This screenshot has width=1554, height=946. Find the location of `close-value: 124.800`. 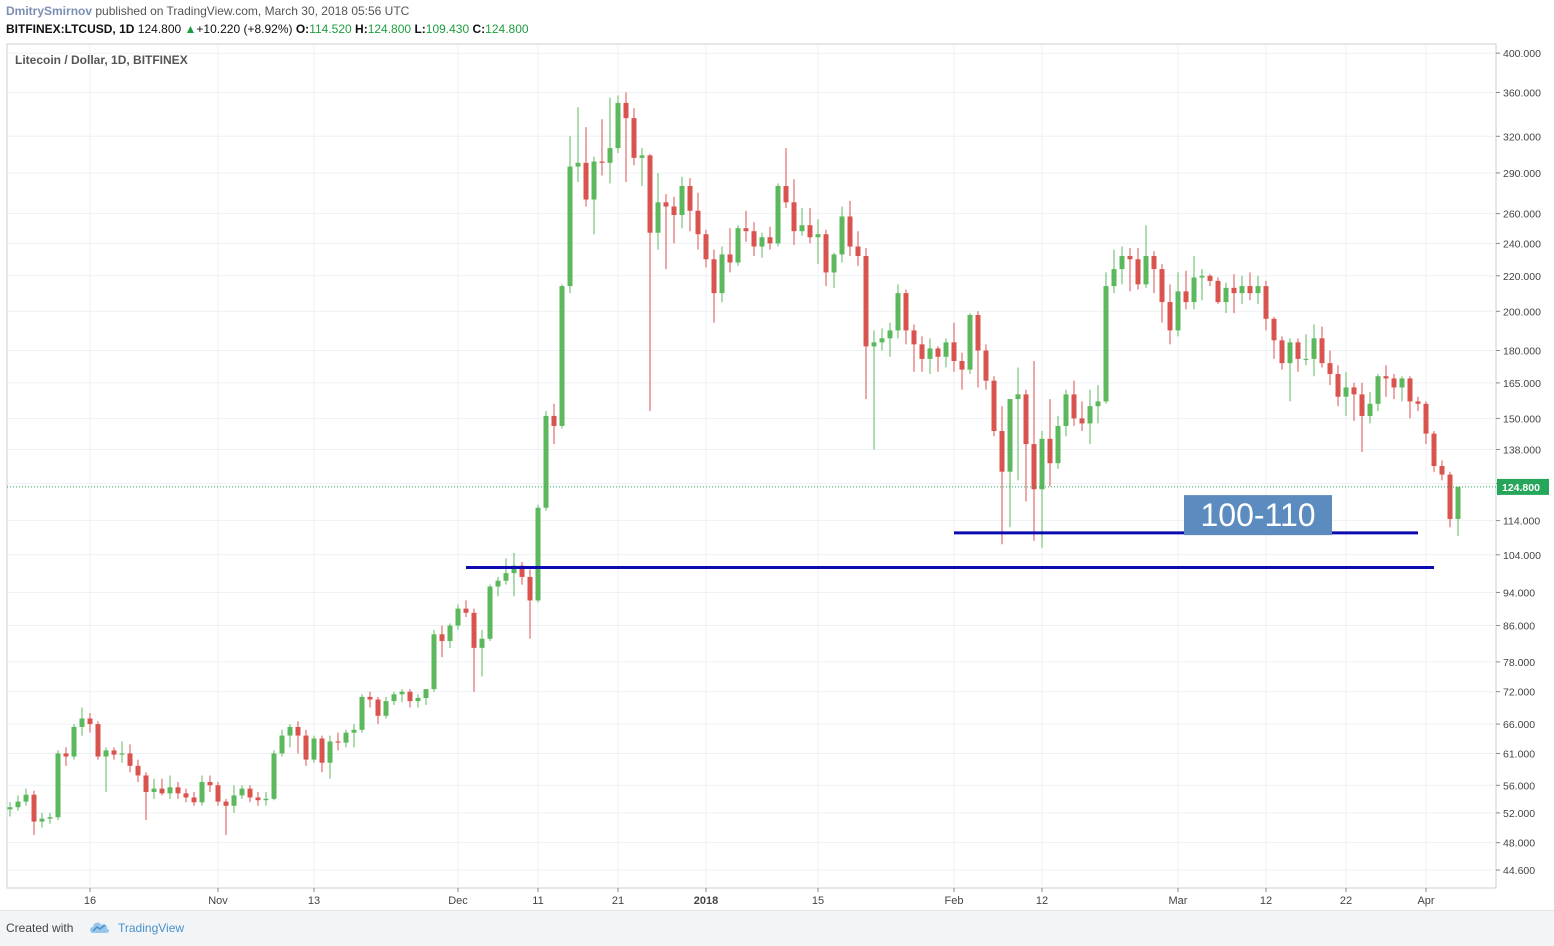

close-value: 124.800 is located at coordinates (507, 29).